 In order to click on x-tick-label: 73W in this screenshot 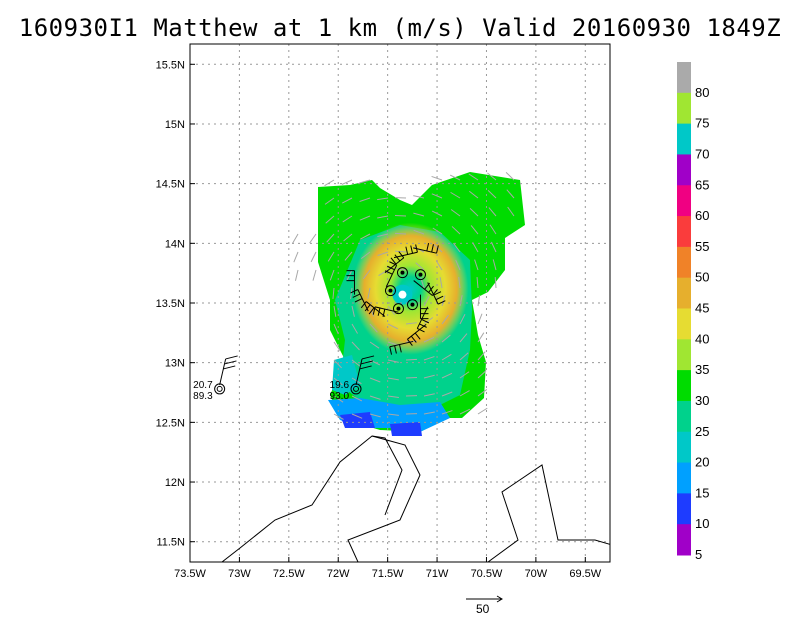, I will do `click(239, 574)`.